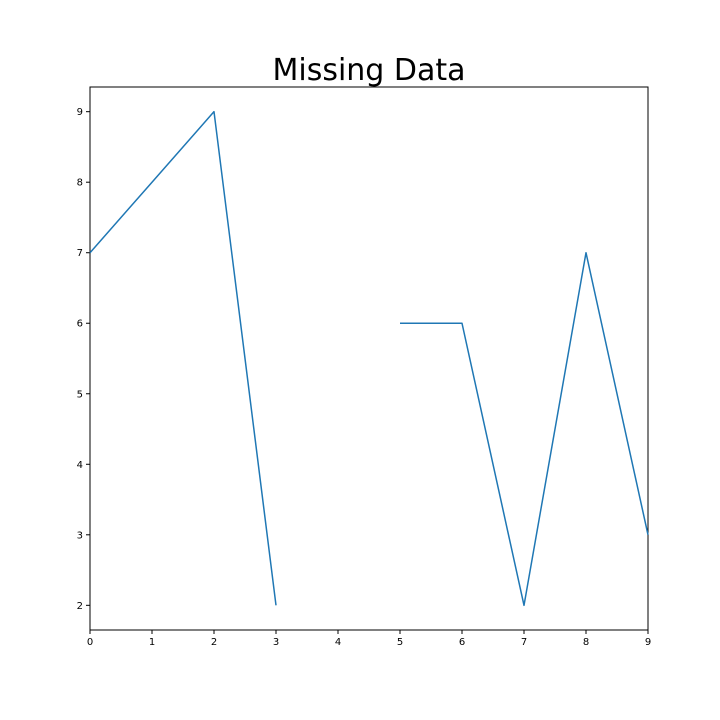 The width and height of the screenshot is (720, 720). What do you see at coordinates (462, 642) in the screenshot?
I see `x-tick-label: 6` at bounding box center [462, 642].